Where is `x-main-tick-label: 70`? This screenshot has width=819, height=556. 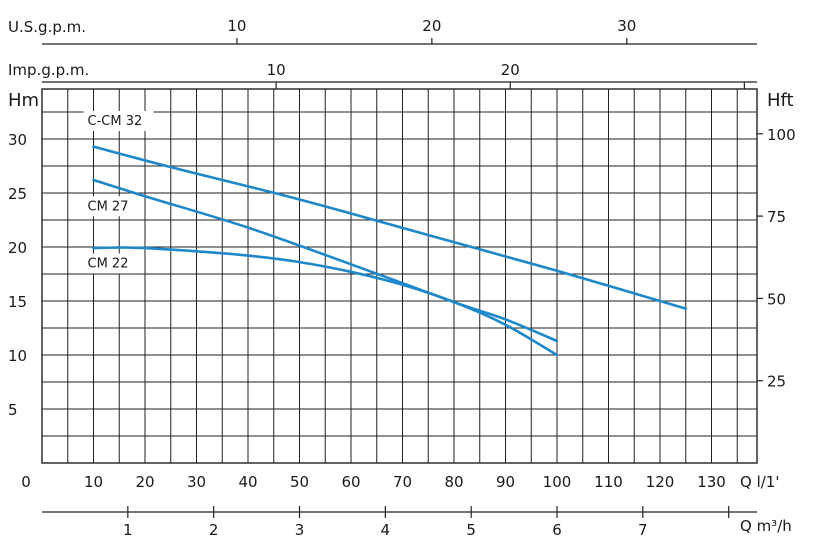 x-main-tick-label: 70 is located at coordinates (402, 482).